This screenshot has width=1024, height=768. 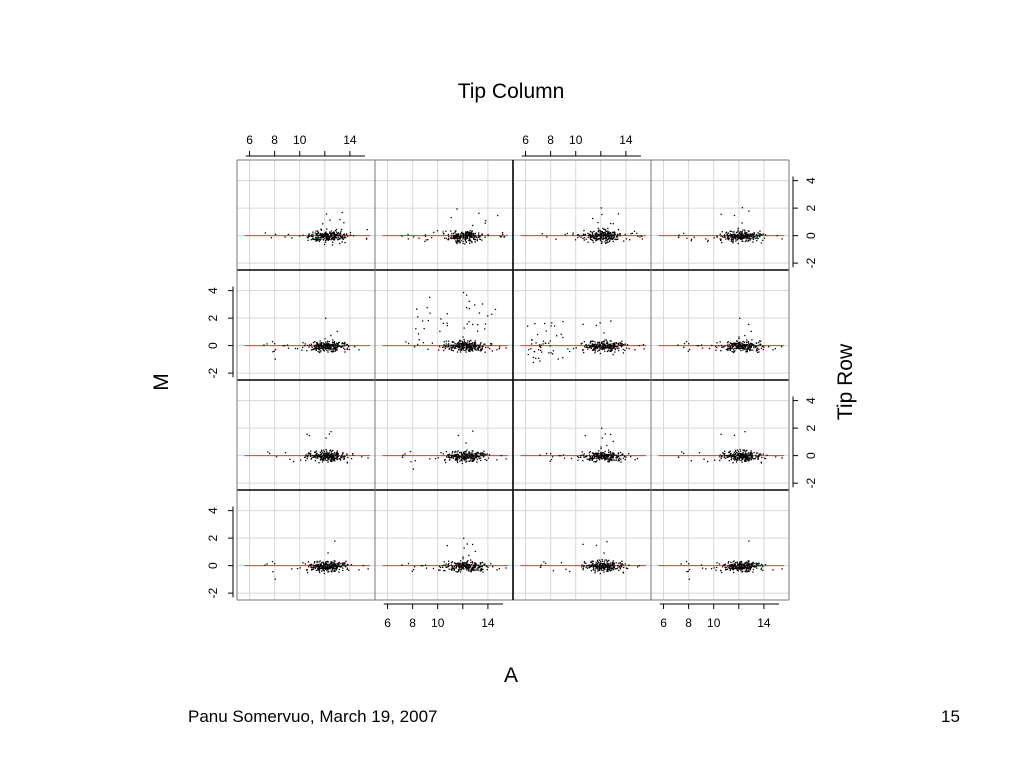 What do you see at coordinates (350, 140) in the screenshot?
I see `x-tick-label: 14` at bounding box center [350, 140].